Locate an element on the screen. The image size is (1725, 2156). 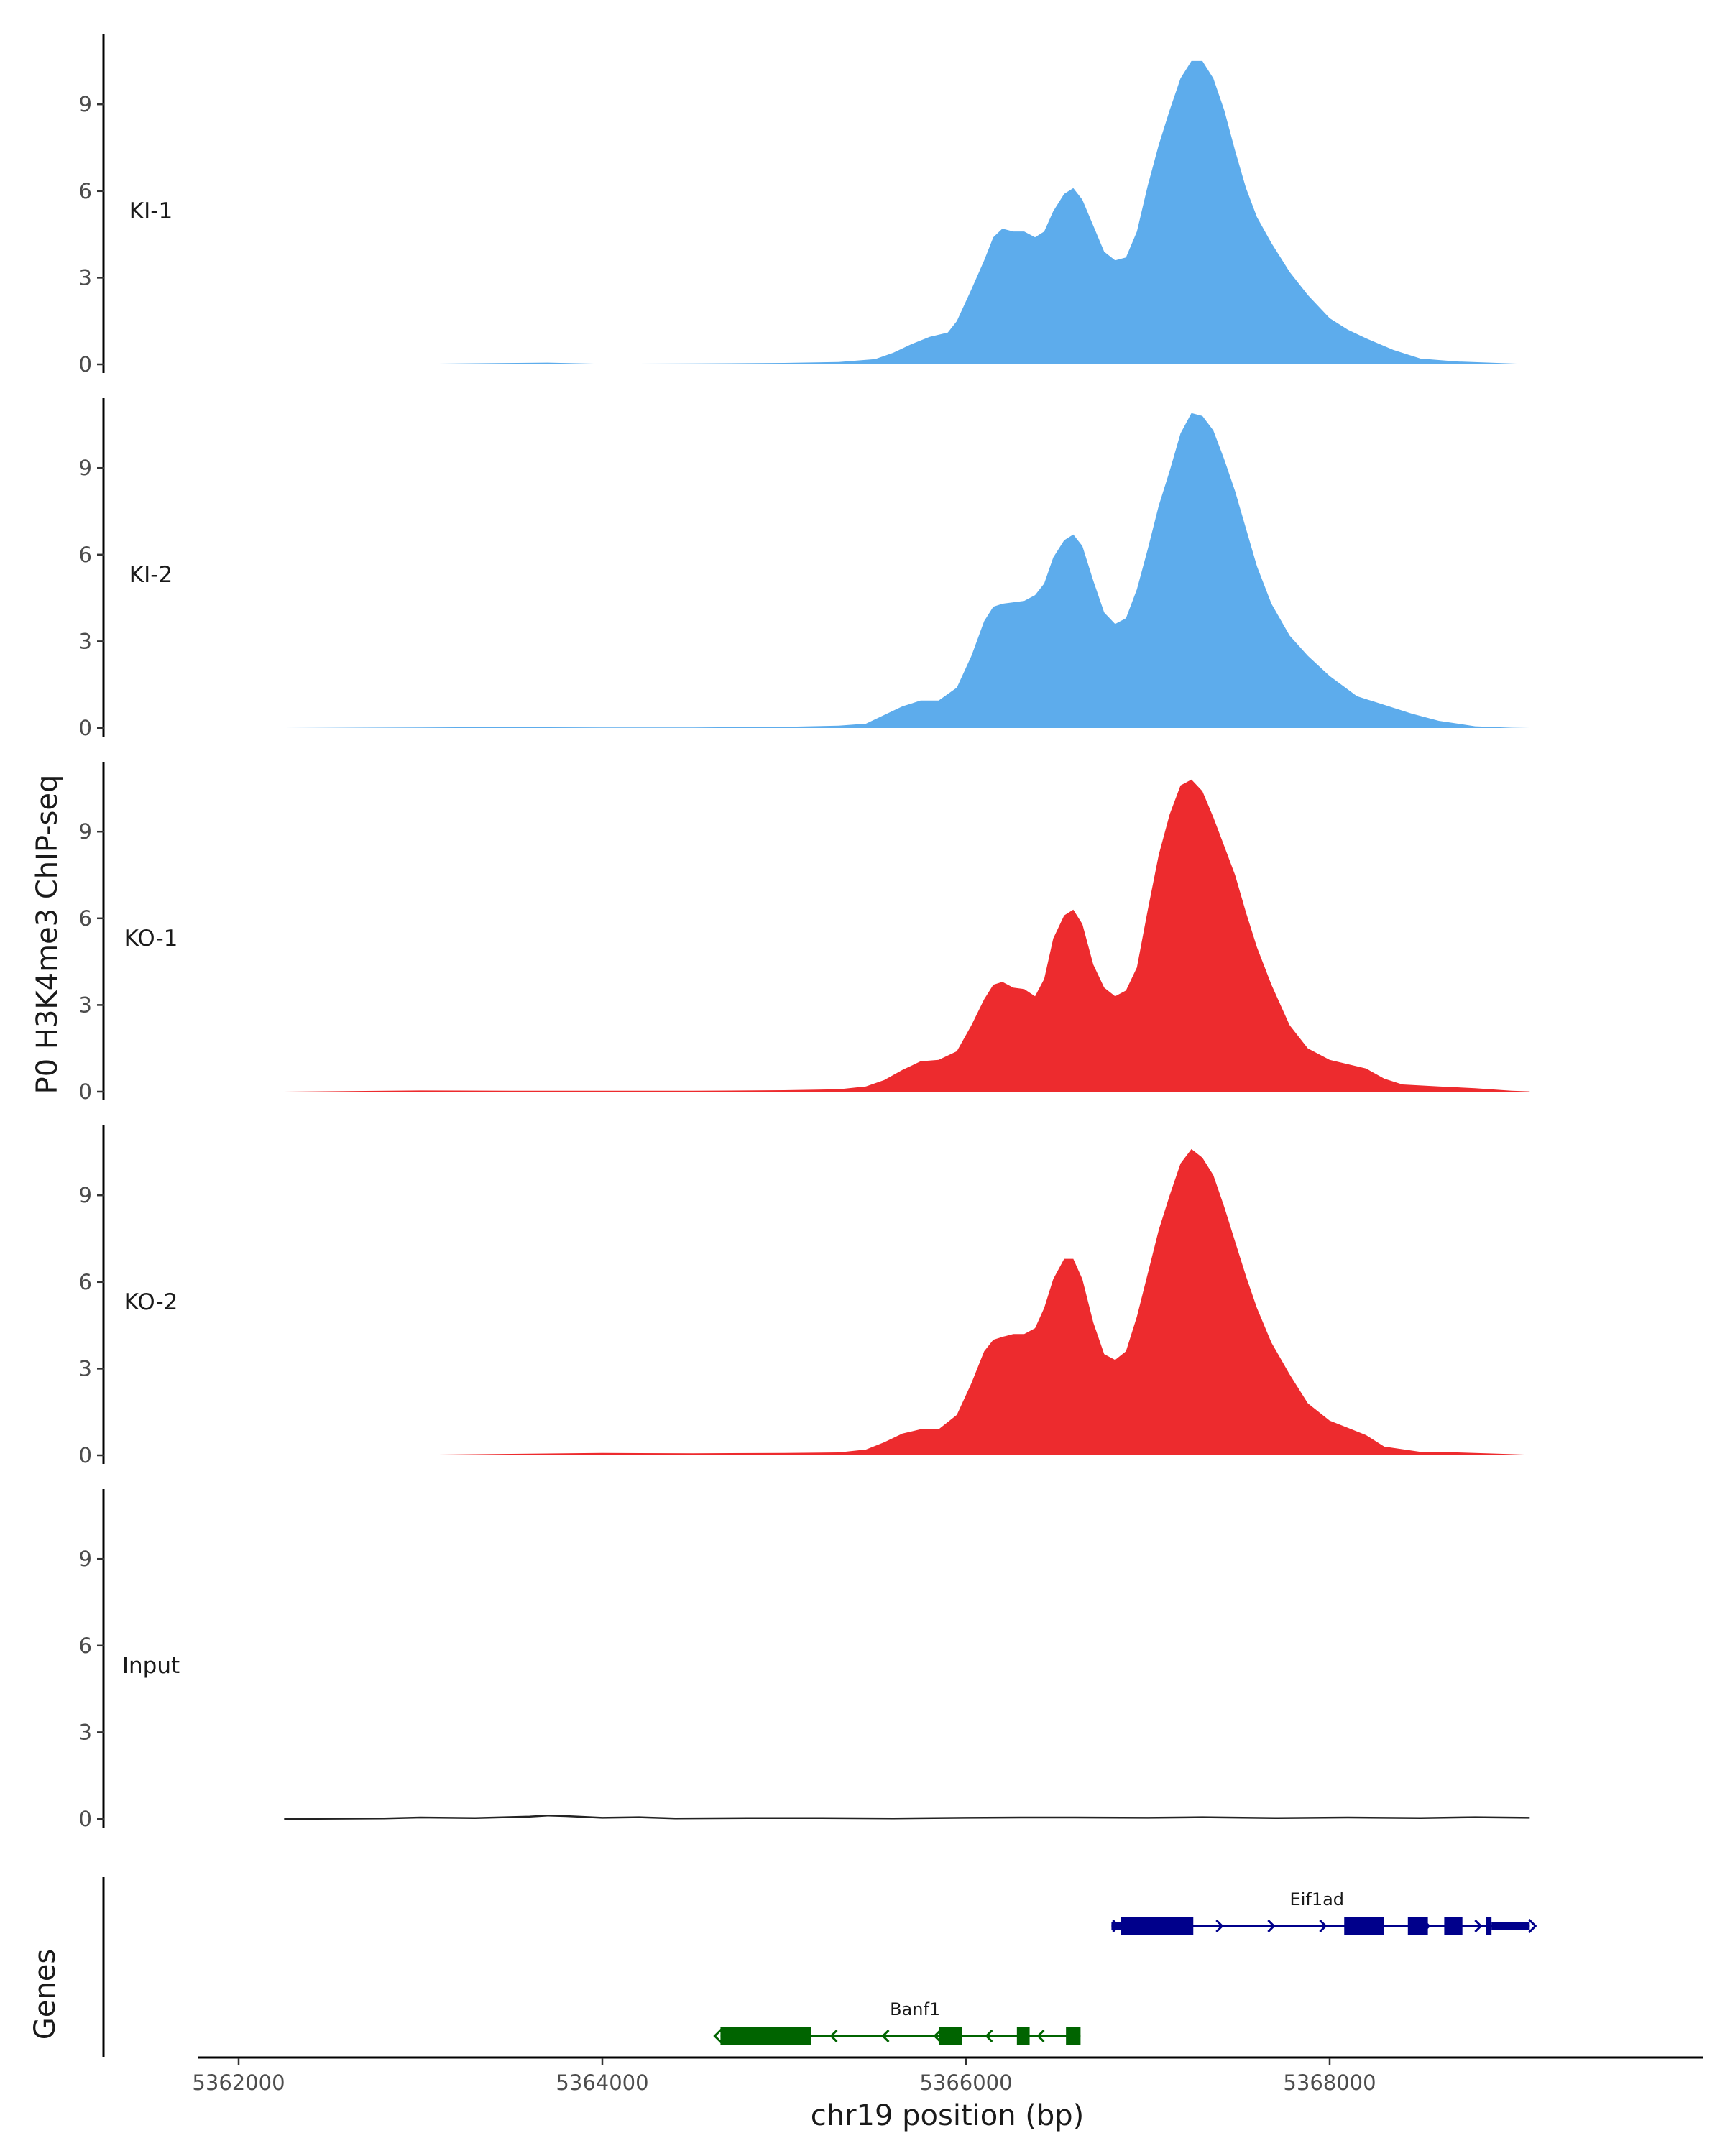
x-tick-label: 5362000 is located at coordinates (238, 2082).